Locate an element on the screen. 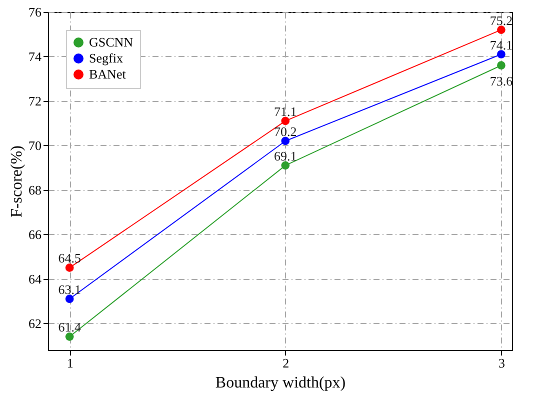  data-label: 75.2 is located at coordinates (501, 20).